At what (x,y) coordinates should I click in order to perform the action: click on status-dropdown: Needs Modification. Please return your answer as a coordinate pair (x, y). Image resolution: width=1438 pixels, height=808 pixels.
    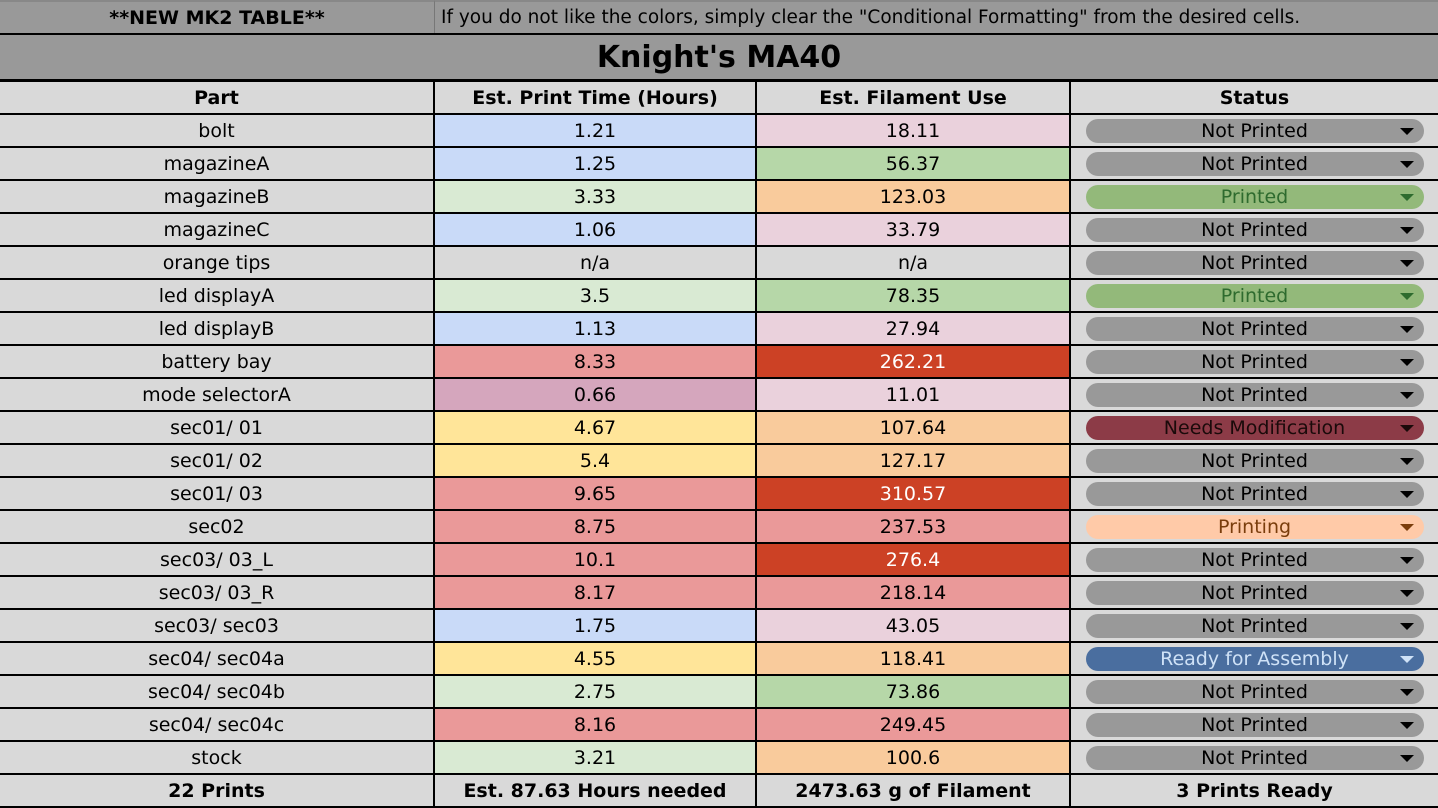
    Looking at the image, I should click on (1254, 427).